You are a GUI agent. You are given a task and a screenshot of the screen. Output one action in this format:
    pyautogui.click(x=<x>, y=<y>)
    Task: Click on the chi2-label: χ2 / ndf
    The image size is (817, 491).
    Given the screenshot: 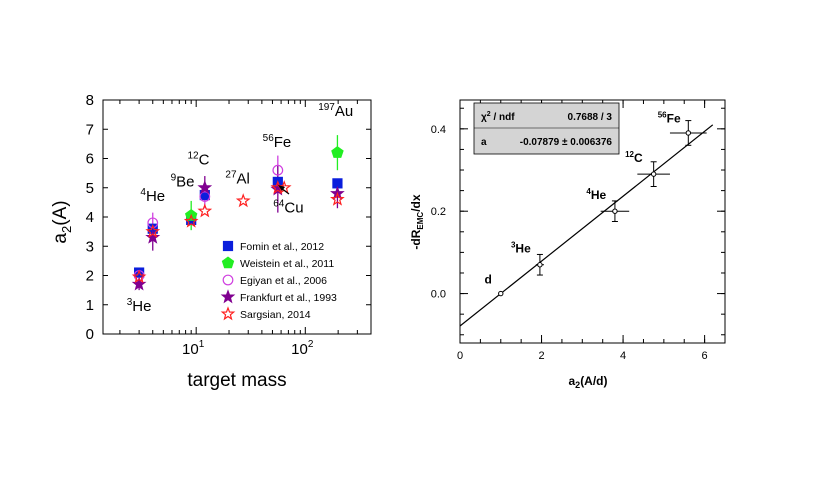 What is the action you would take?
    pyautogui.click(x=498, y=117)
    